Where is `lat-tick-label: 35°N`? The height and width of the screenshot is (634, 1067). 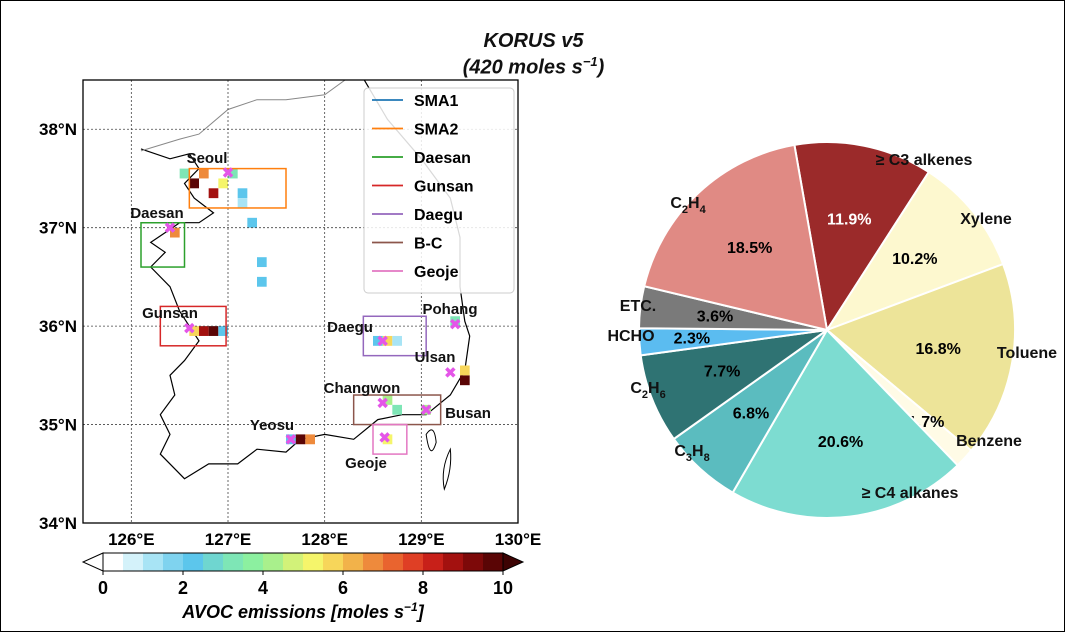 lat-tick-label: 35°N is located at coordinates (58, 425).